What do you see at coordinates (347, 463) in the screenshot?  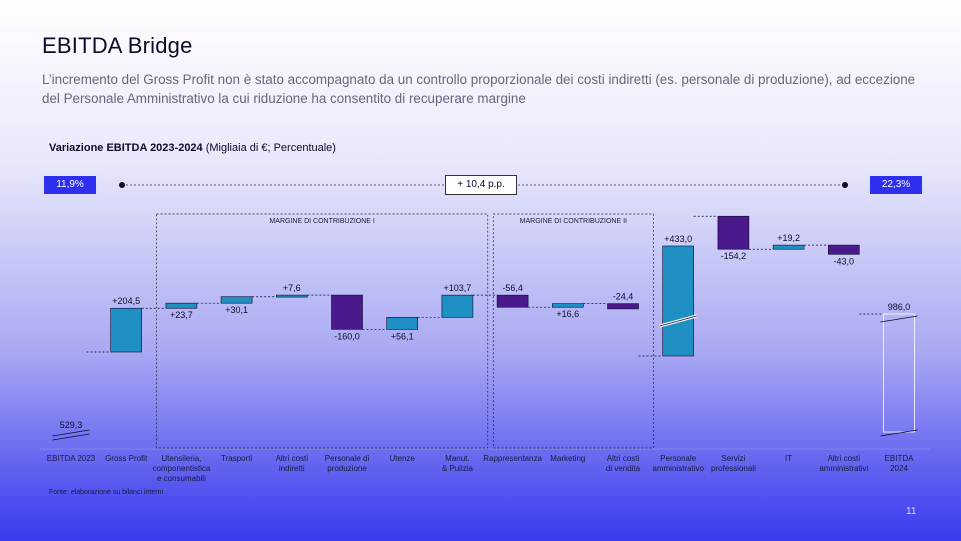 I see `x-tick-label: Personale di produzione` at bounding box center [347, 463].